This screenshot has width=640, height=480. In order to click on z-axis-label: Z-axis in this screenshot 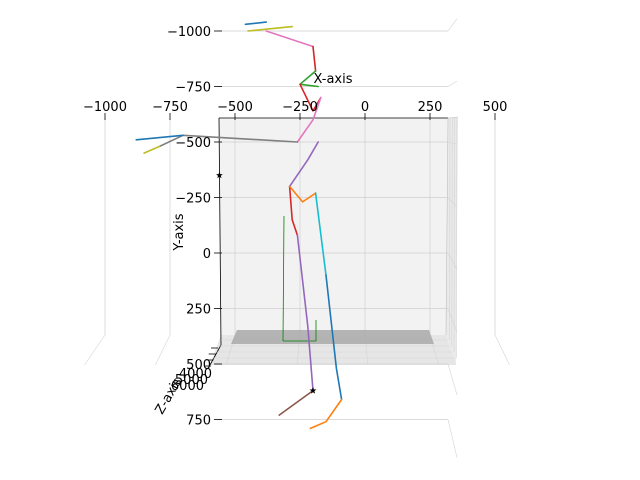, I will do `click(169, 396)`.